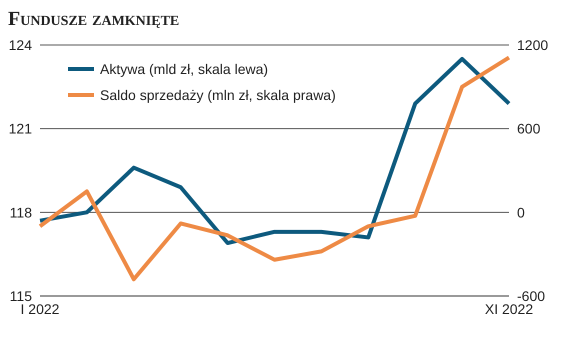 Image resolution: width=564 pixels, height=337 pixels. Describe the element at coordinates (20, 128) in the screenshot. I see `y-tick-label: 121` at that location.